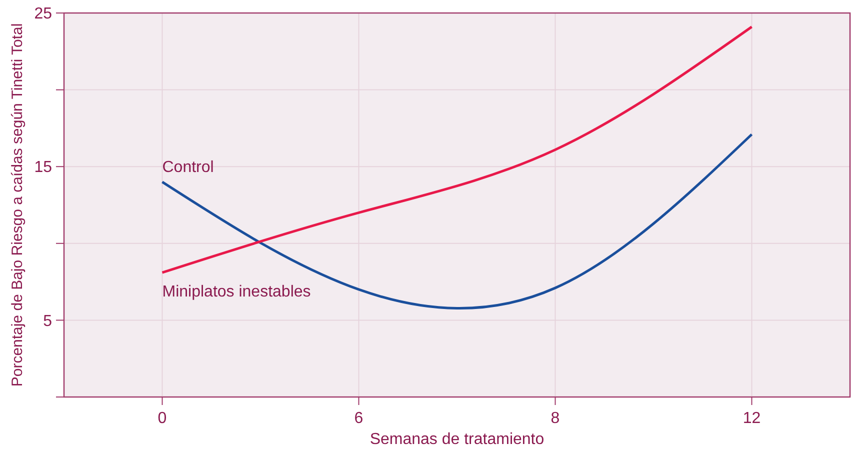  What do you see at coordinates (162, 418) in the screenshot?
I see `x-tick-label: 0` at bounding box center [162, 418].